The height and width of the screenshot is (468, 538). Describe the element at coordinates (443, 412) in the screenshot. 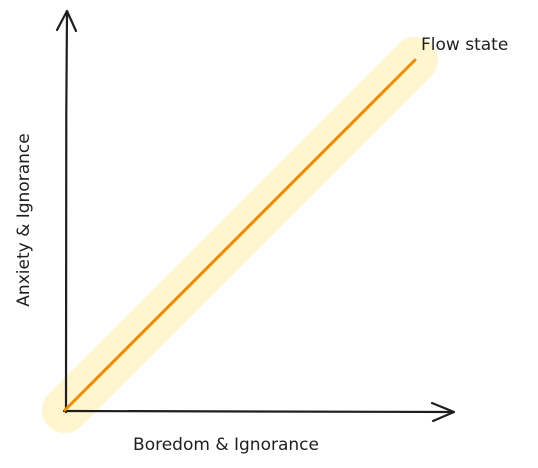

I see `x-axis-arrowhead` at that location.